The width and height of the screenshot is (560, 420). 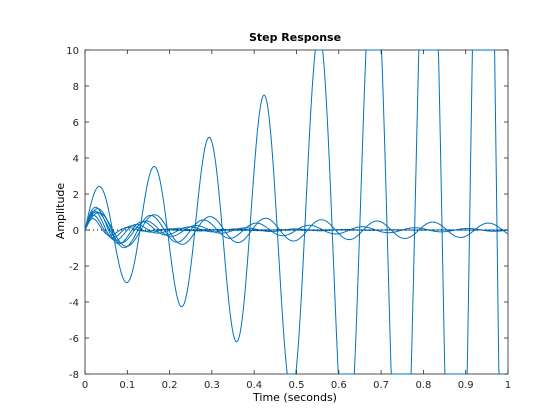 What do you see at coordinates (85, 385) in the screenshot?
I see `x-tick-label: 0` at bounding box center [85, 385].